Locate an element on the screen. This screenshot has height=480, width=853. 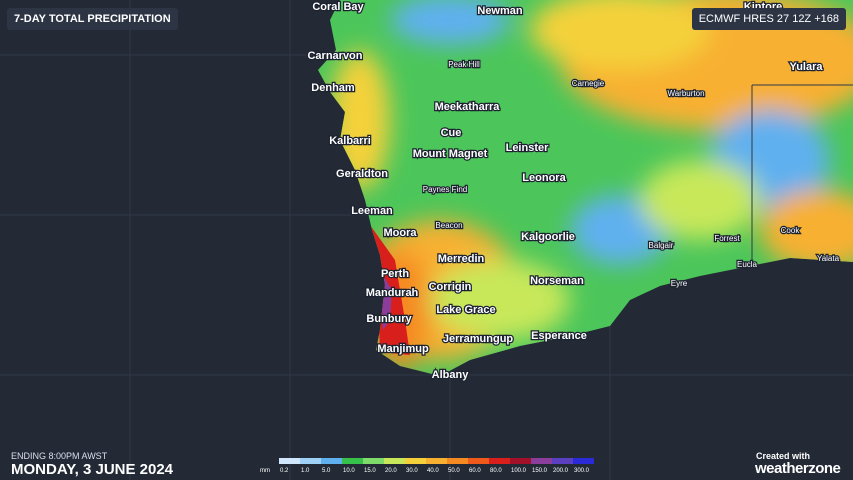
town-label: Leinster is located at coordinates (528, 148).